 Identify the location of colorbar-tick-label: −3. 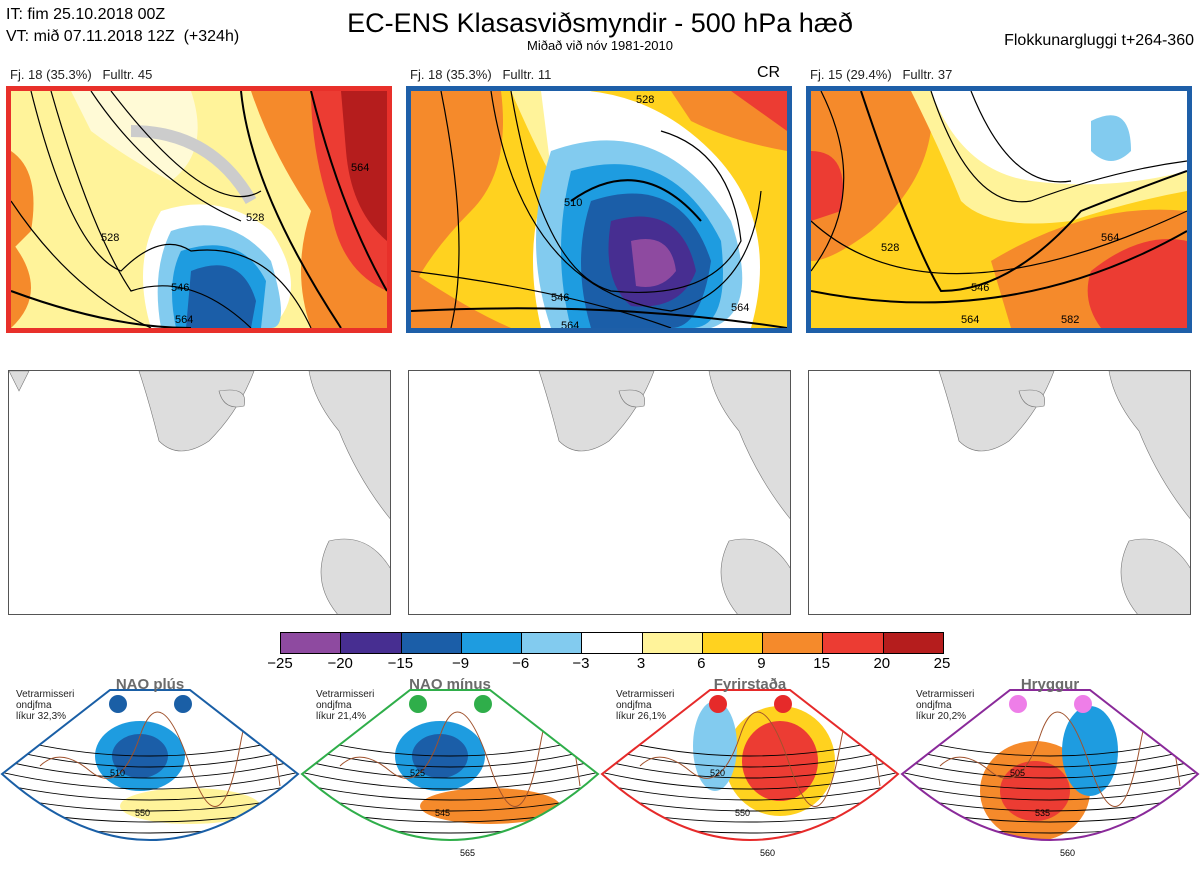
(581, 663).